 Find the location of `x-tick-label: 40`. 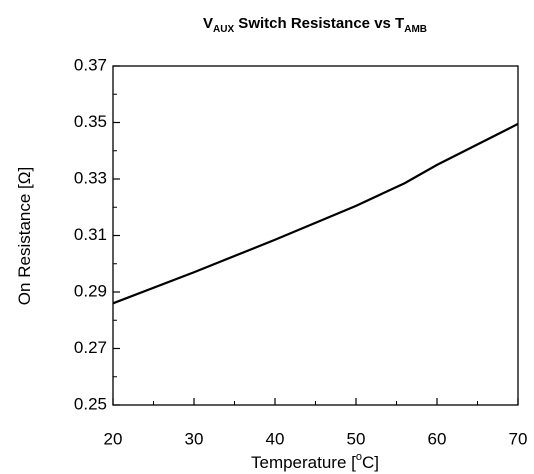

x-tick-label: 40 is located at coordinates (275, 438).